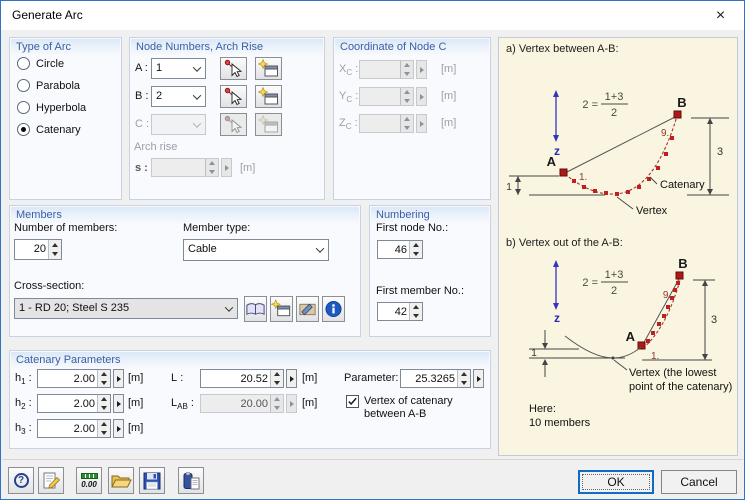 The width and height of the screenshot is (745, 500). What do you see at coordinates (141, 168) in the screenshot?
I see `arch-rise-s-label: s :` at bounding box center [141, 168].